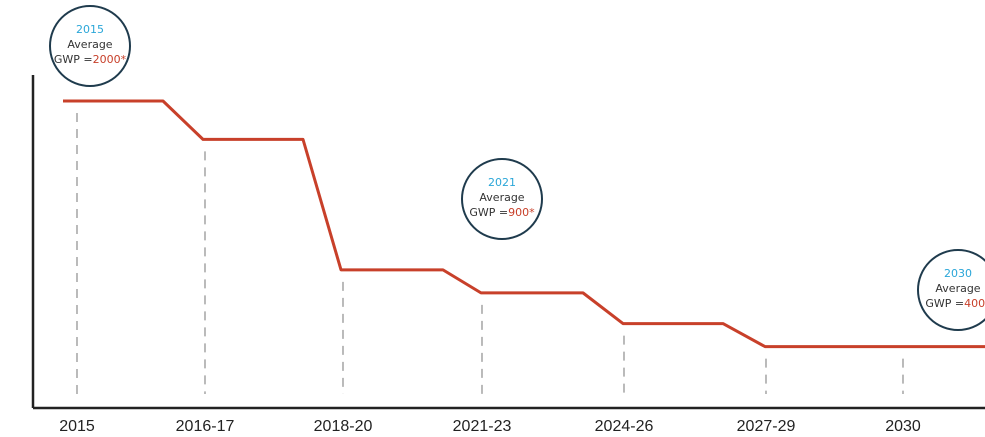 The width and height of the screenshot is (985, 437). I want to click on x-tick-label: 2024-26, so click(624, 426).